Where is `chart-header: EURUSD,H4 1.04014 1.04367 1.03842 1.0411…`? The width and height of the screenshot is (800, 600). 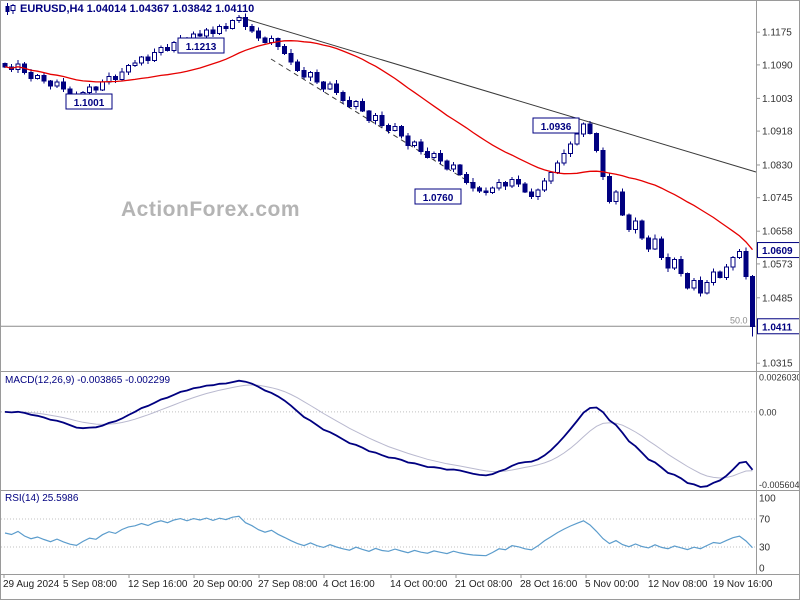 chart-header: EURUSD,H4 1.04014 1.04367 1.03842 1.0411… is located at coordinates (129, 9).